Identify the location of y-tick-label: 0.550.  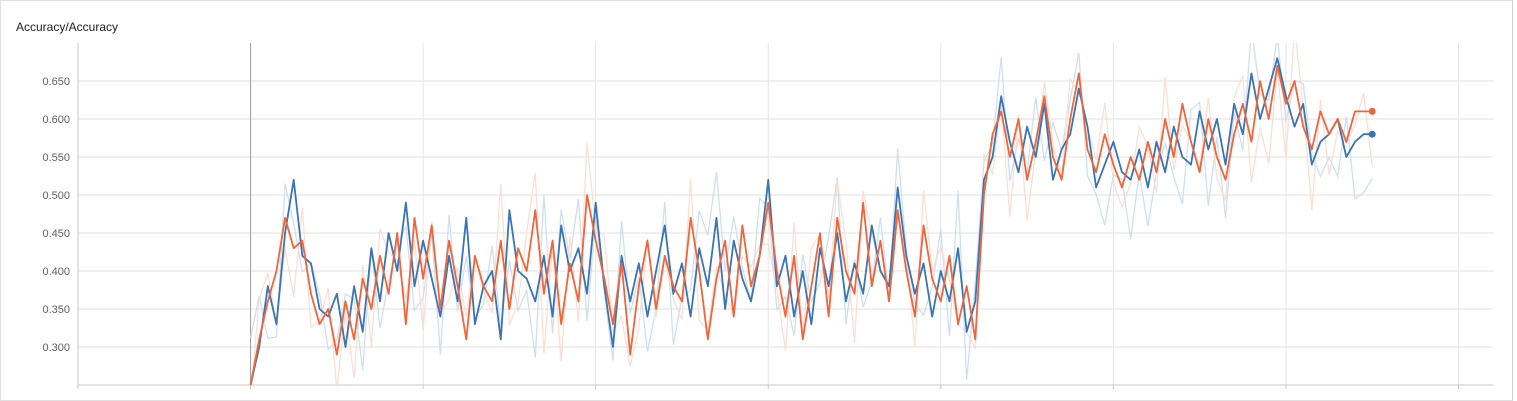
(56, 158).